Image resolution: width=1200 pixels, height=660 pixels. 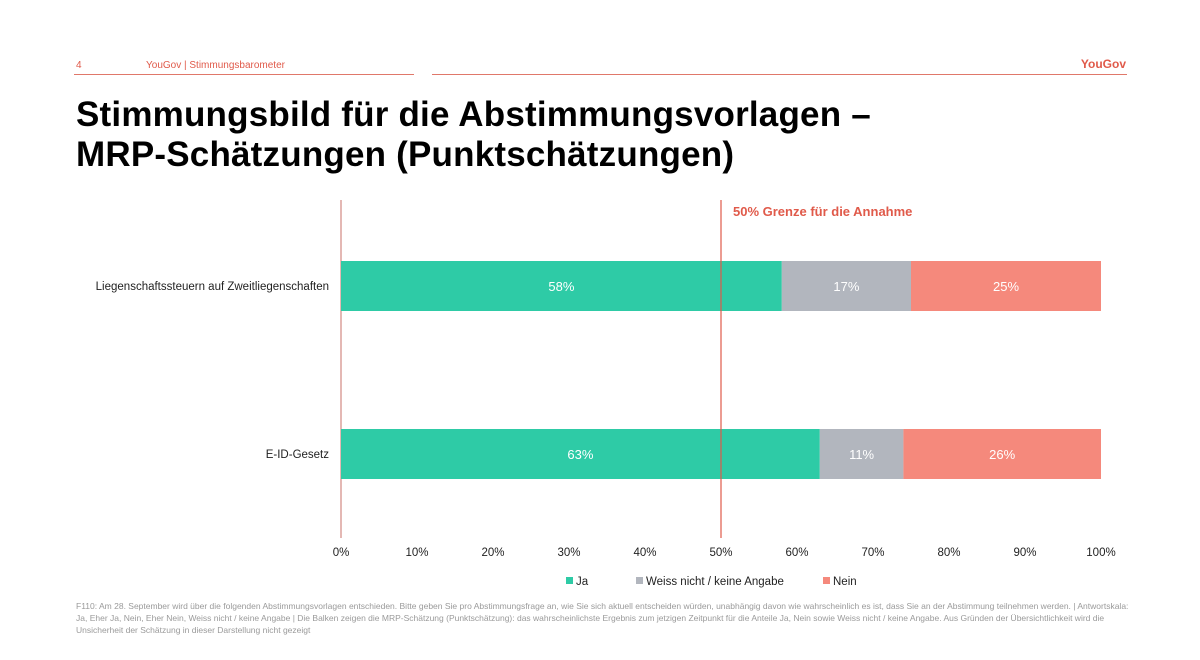 I want to click on title-line-2: MRP-Schätzungen (Punktschätzungen), so click(x=405, y=154).